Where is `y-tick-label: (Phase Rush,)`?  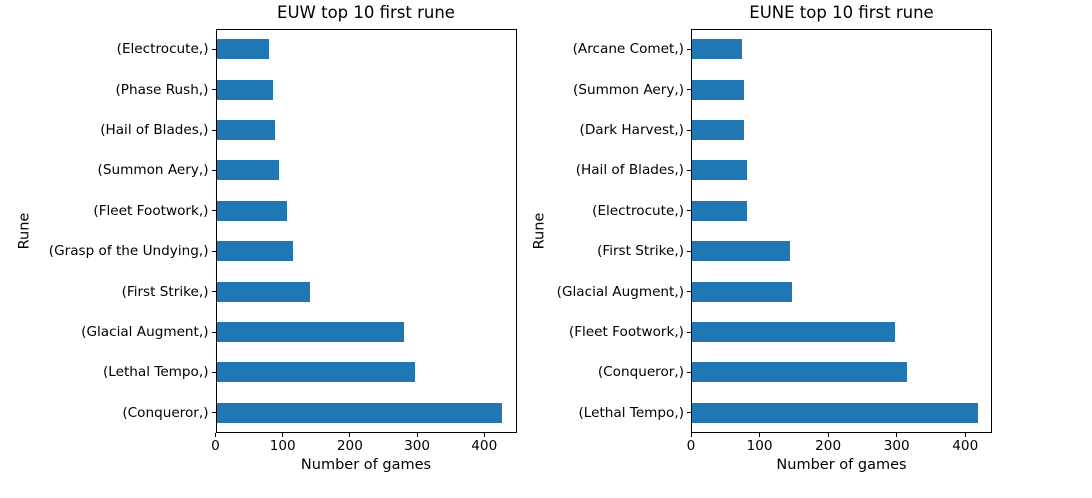
y-tick-label: (Phase Rush,) is located at coordinates (162, 89).